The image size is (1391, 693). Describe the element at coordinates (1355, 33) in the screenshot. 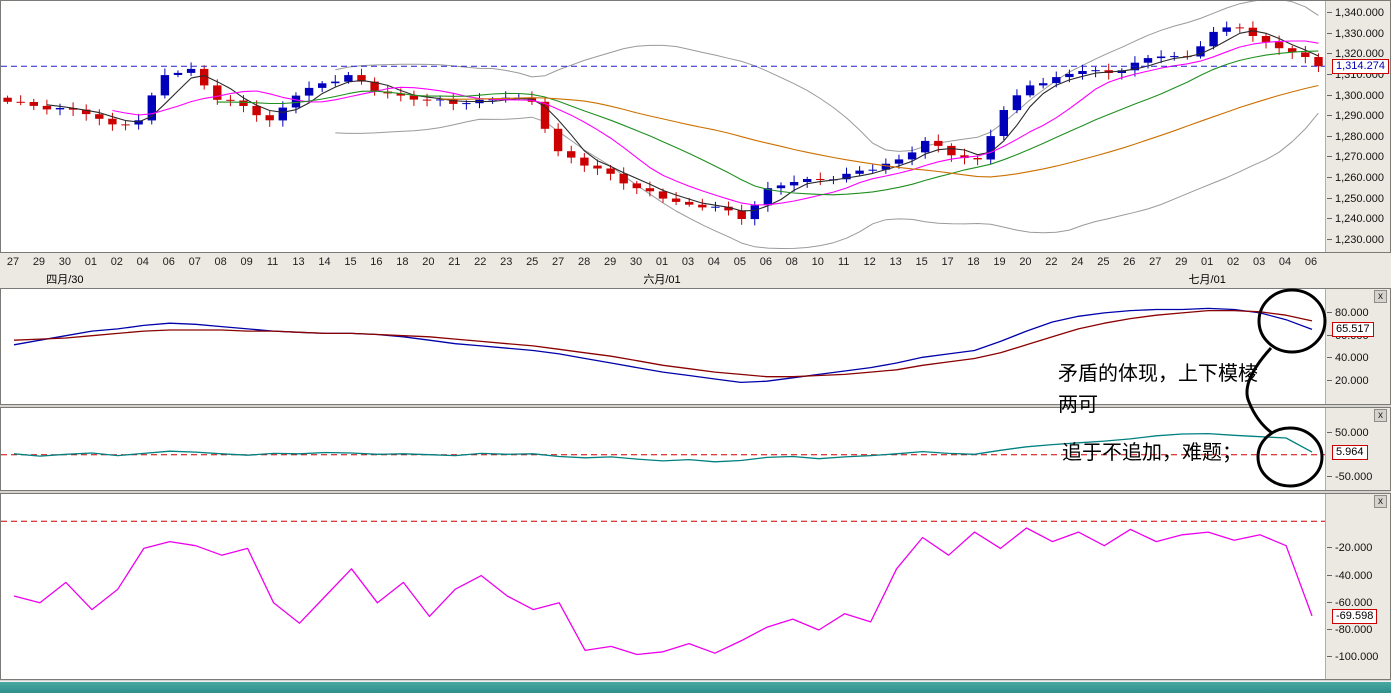

I see `y-axis-label: 1,330.000` at that location.